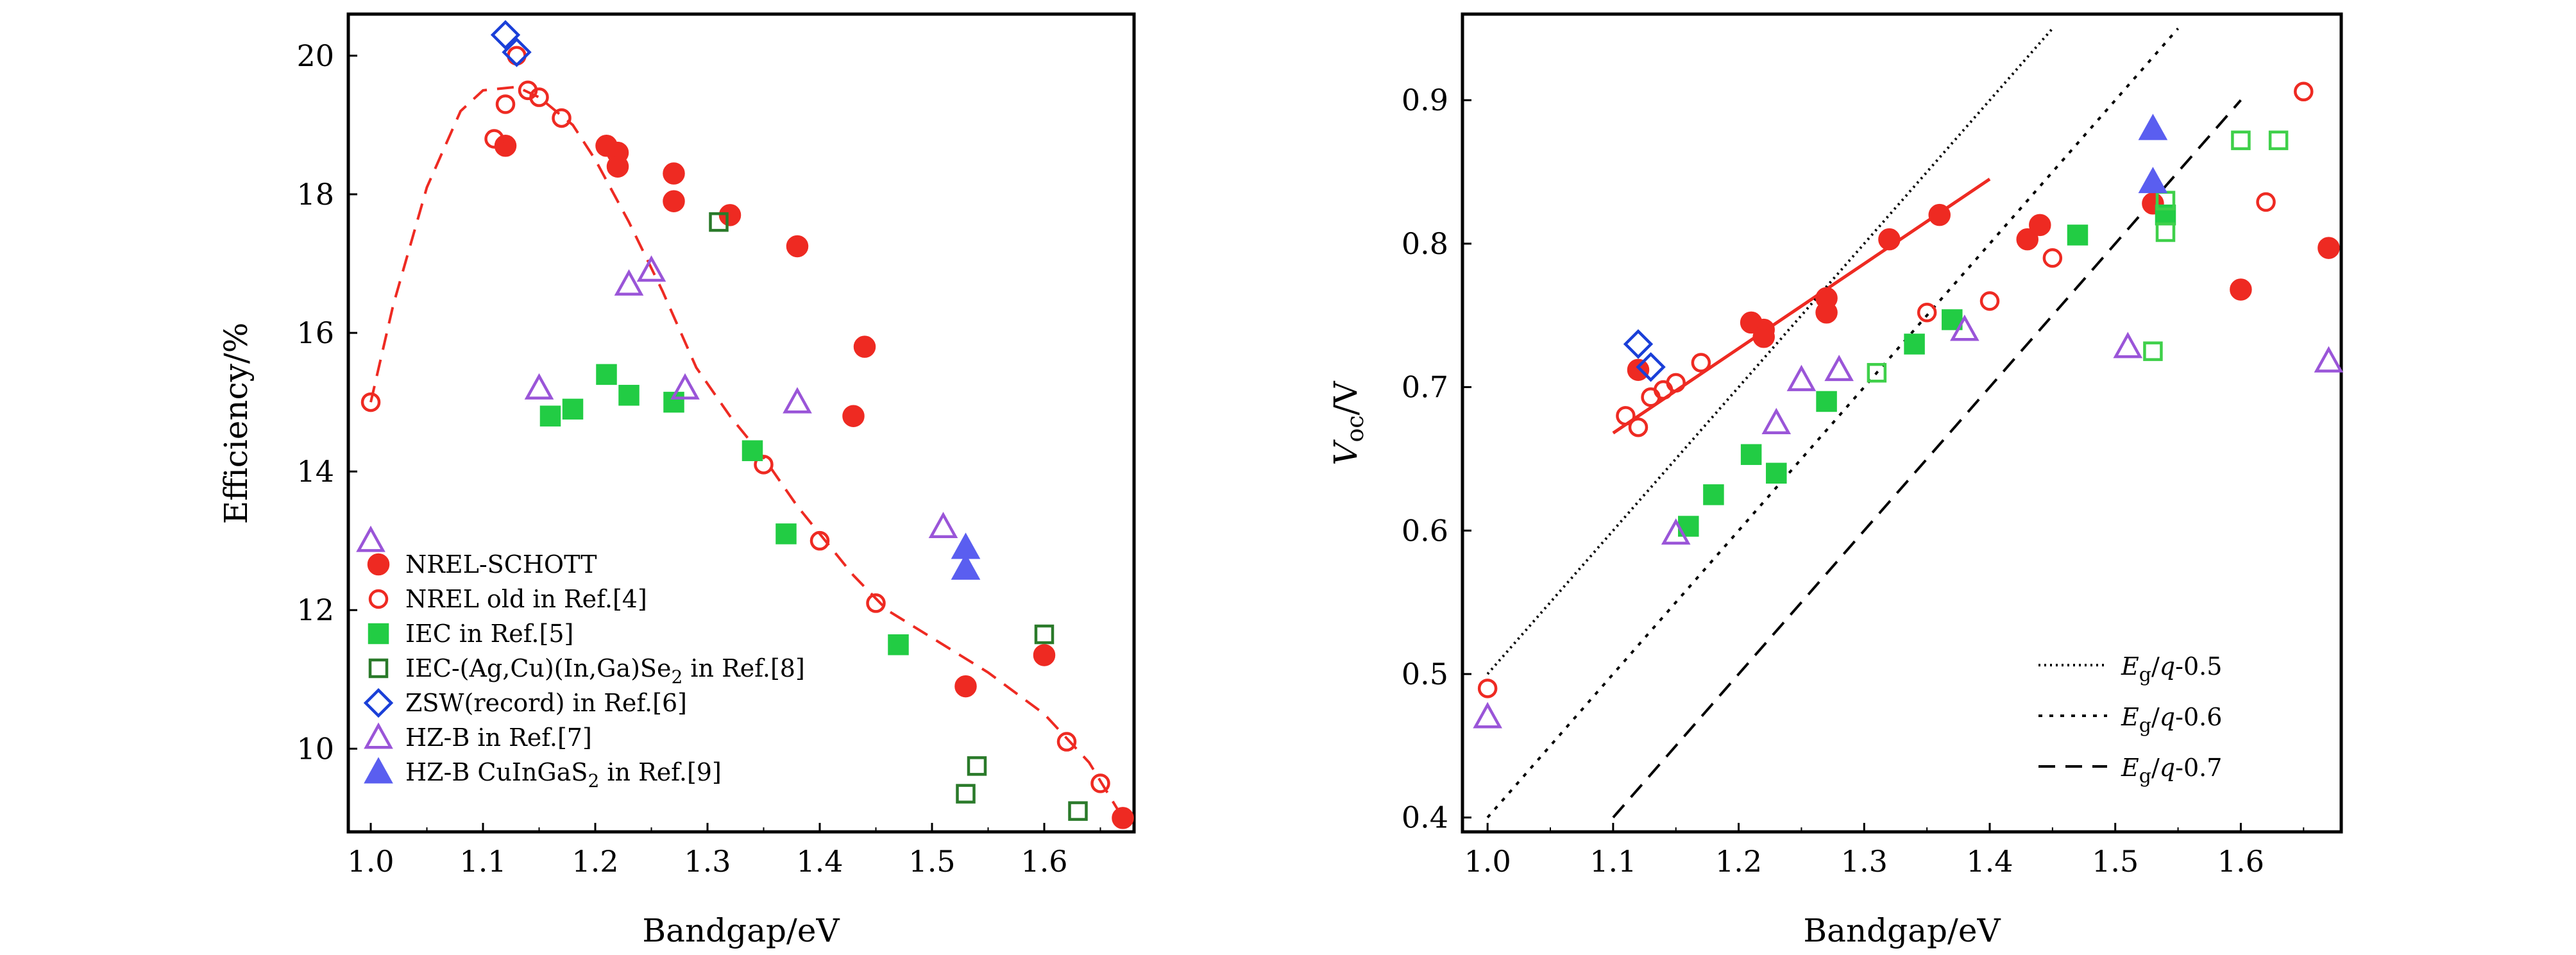 The height and width of the screenshot is (955, 2576). What do you see at coordinates (1487, 861) in the screenshot?
I see `voc-x-tick-label: 1.0` at bounding box center [1487, 861].